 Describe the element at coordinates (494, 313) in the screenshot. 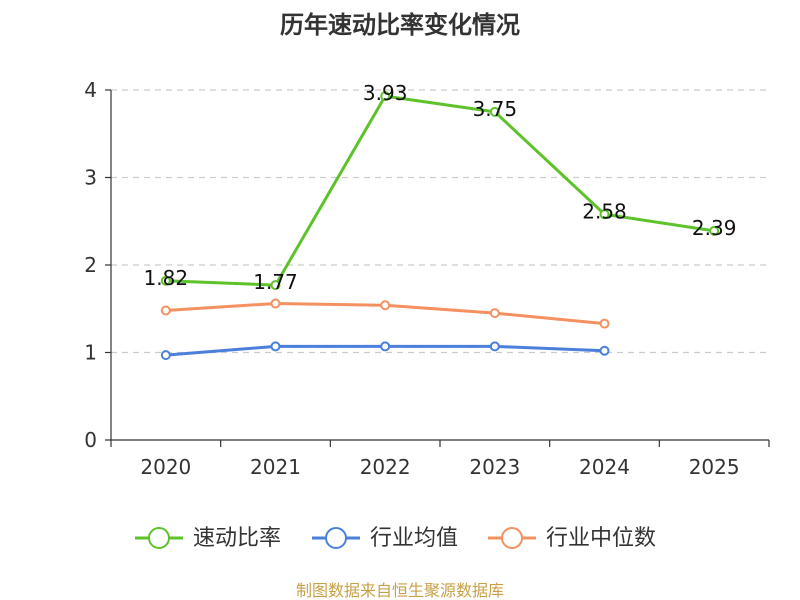

I see `series-2-point-2023` at that location.